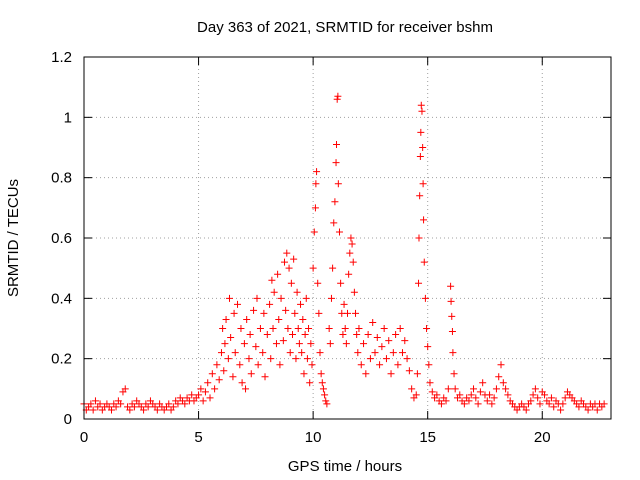 The width and height of the screenshot is (640, 480). Describe the element at coordinates (427, 437) in the screenshot. I see `x-tick-label: 15` at that location.